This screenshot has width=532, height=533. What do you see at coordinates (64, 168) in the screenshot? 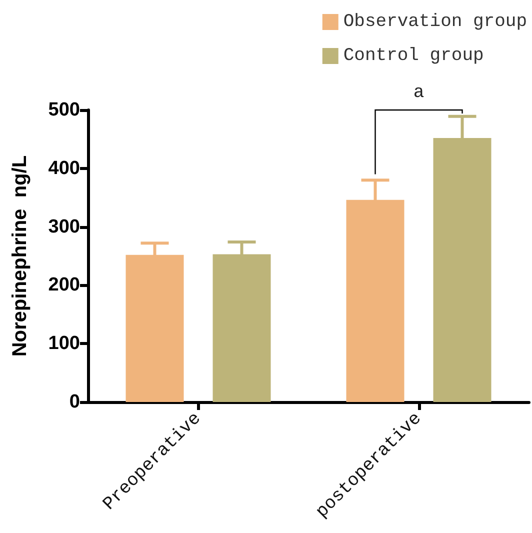
I see `y-tick-label: 400` at bounding box center [64, 168].